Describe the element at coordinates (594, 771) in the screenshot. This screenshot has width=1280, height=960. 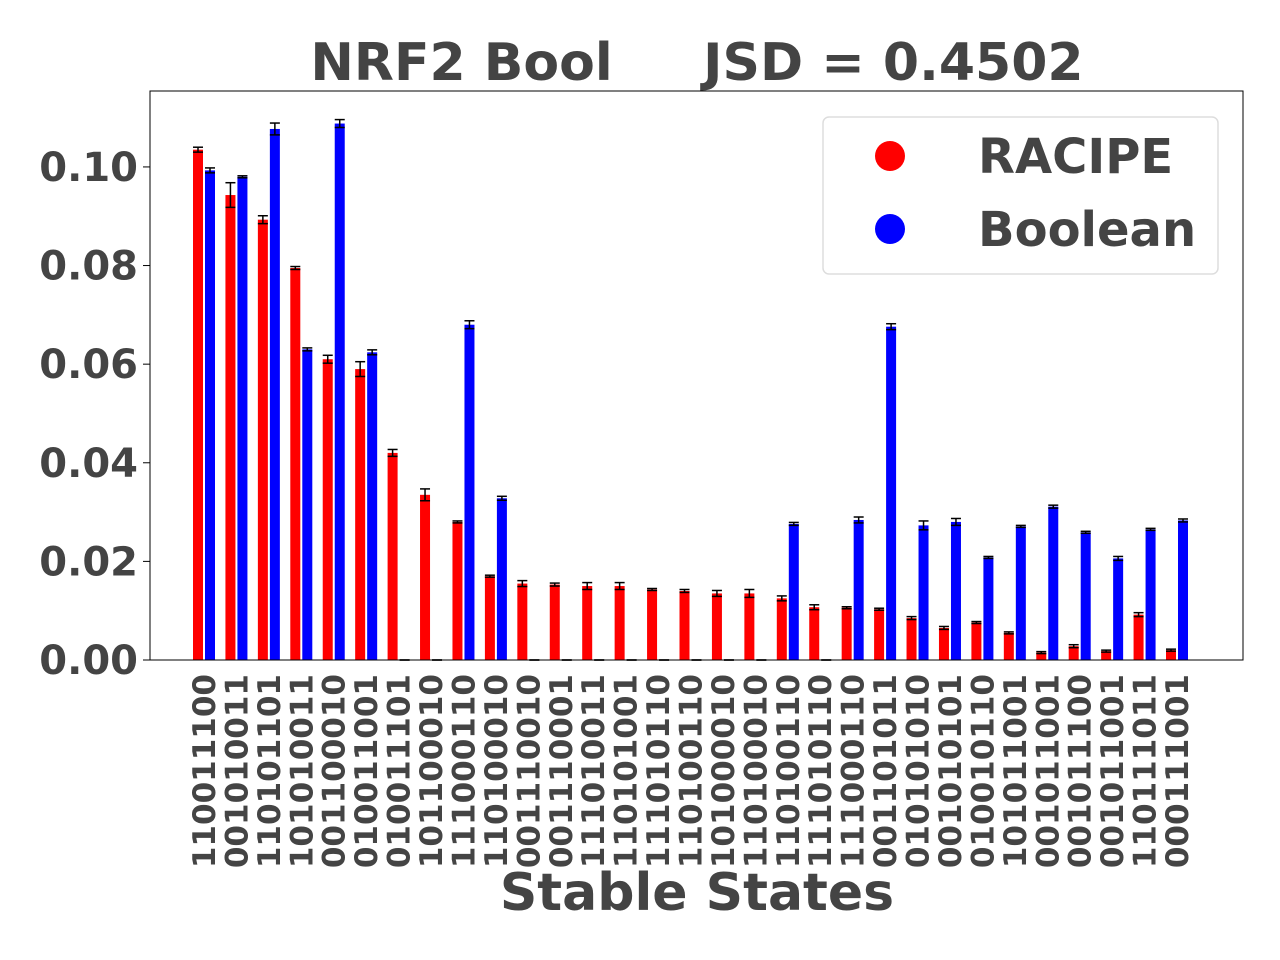
I see `x-tick-label: 111010011` at that location.